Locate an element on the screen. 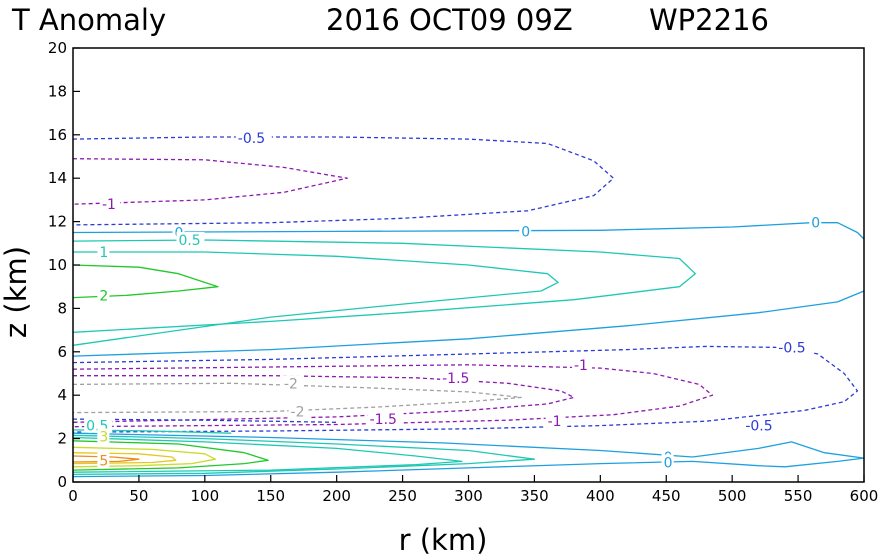 This screenshot has height=559, width=879. y-tick-label: 16 is located at coordinates (57, 135).